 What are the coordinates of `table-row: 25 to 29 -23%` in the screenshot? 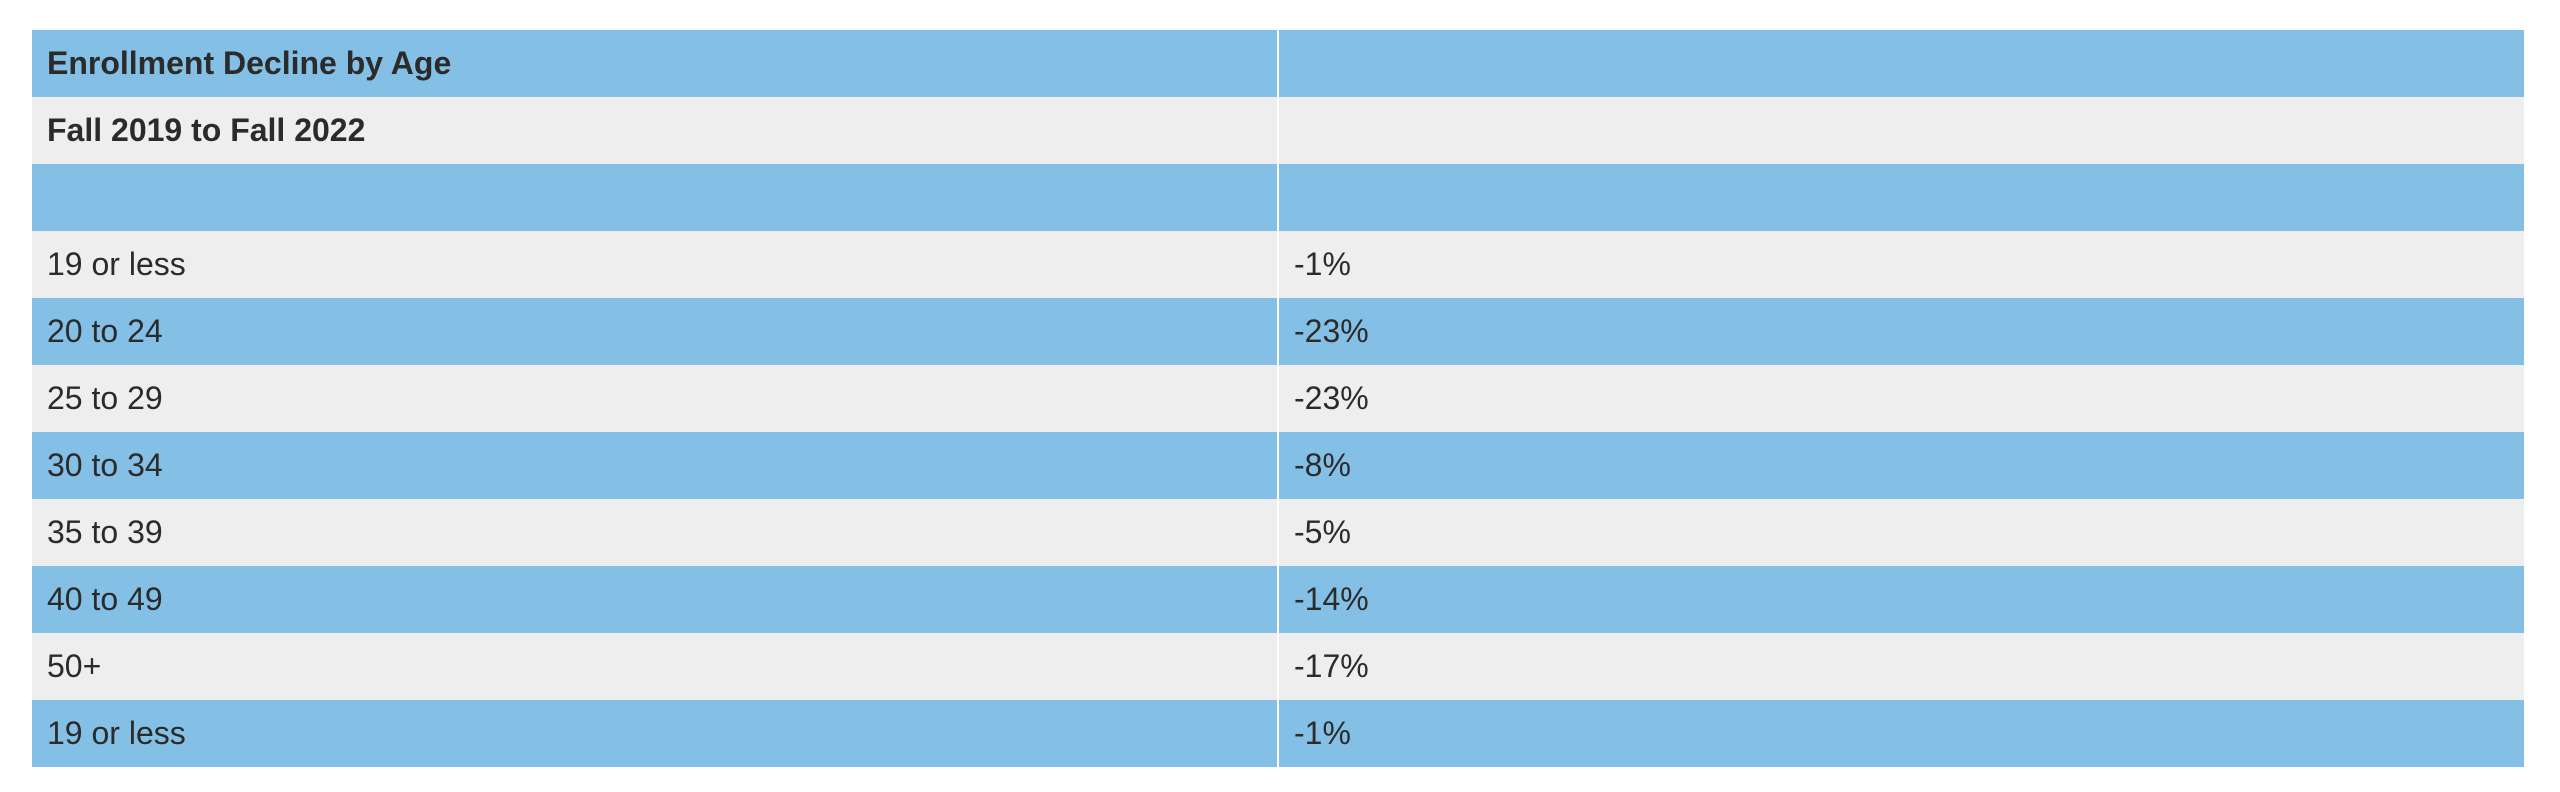 It's located at (1278, 398).